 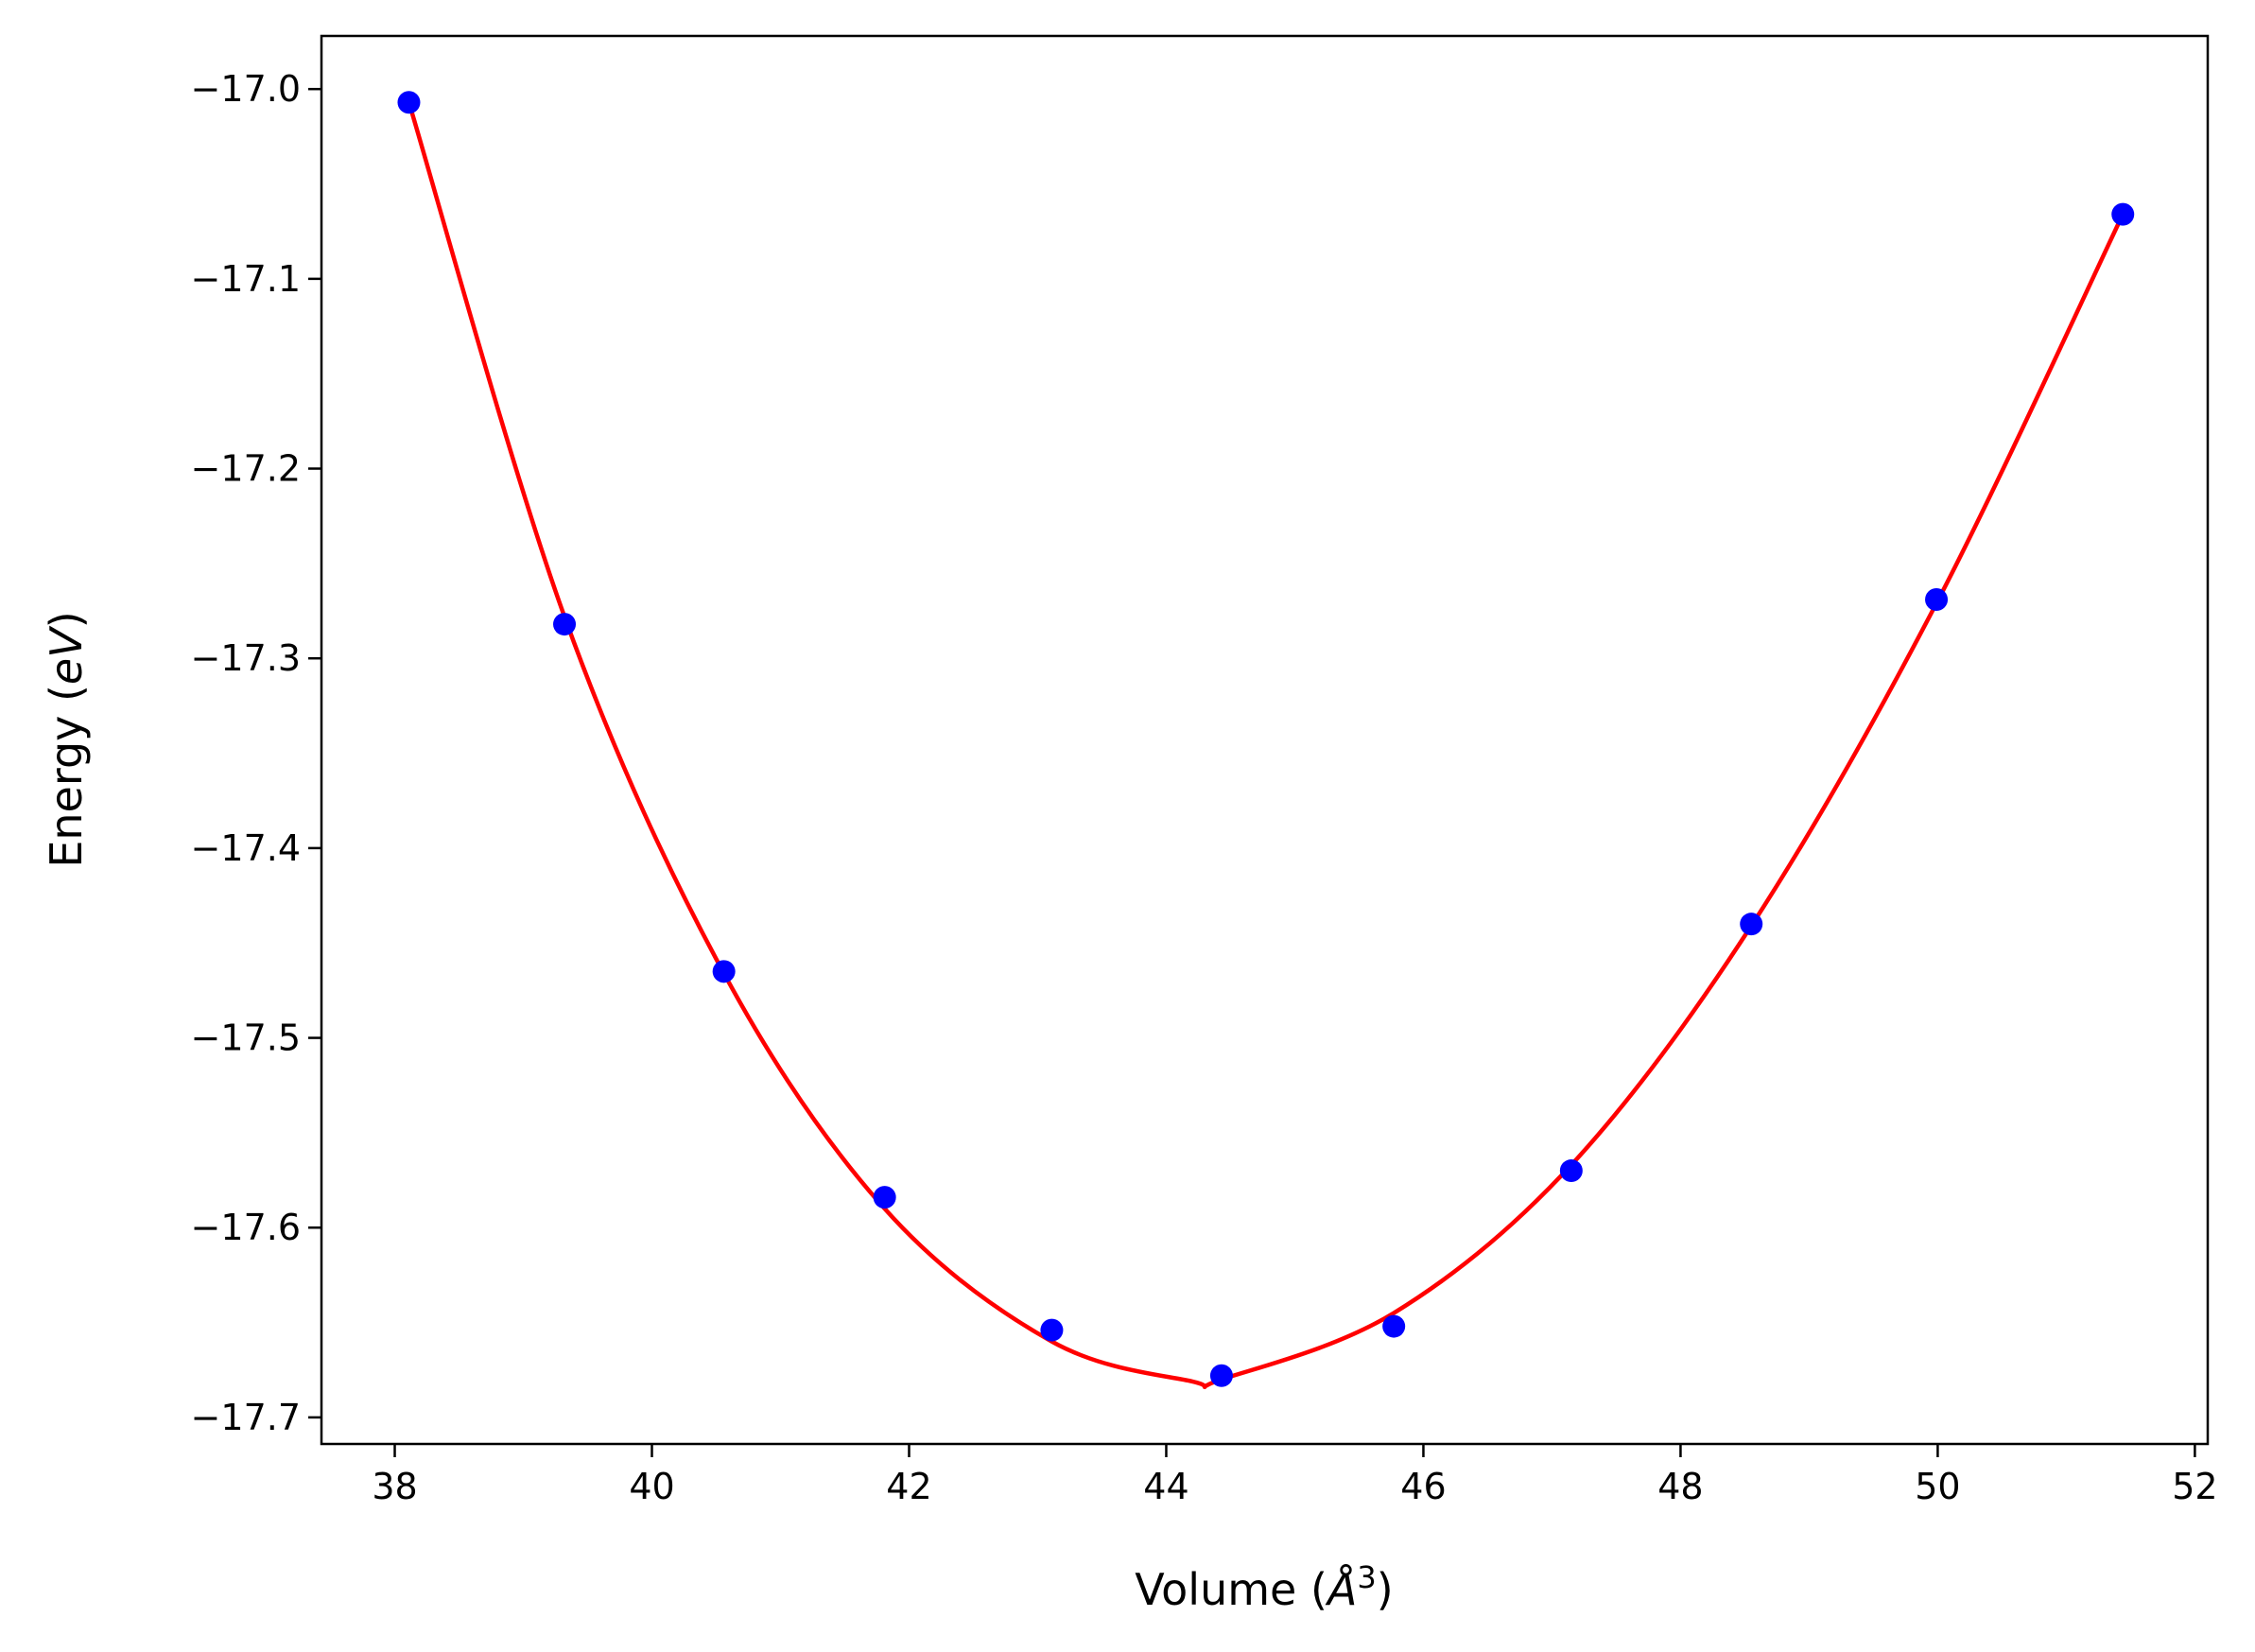 What do you see at coordinates (908, 1487) in the screenshot?
I see `x-tick-label: 42` at bounding box center [908, 1487].